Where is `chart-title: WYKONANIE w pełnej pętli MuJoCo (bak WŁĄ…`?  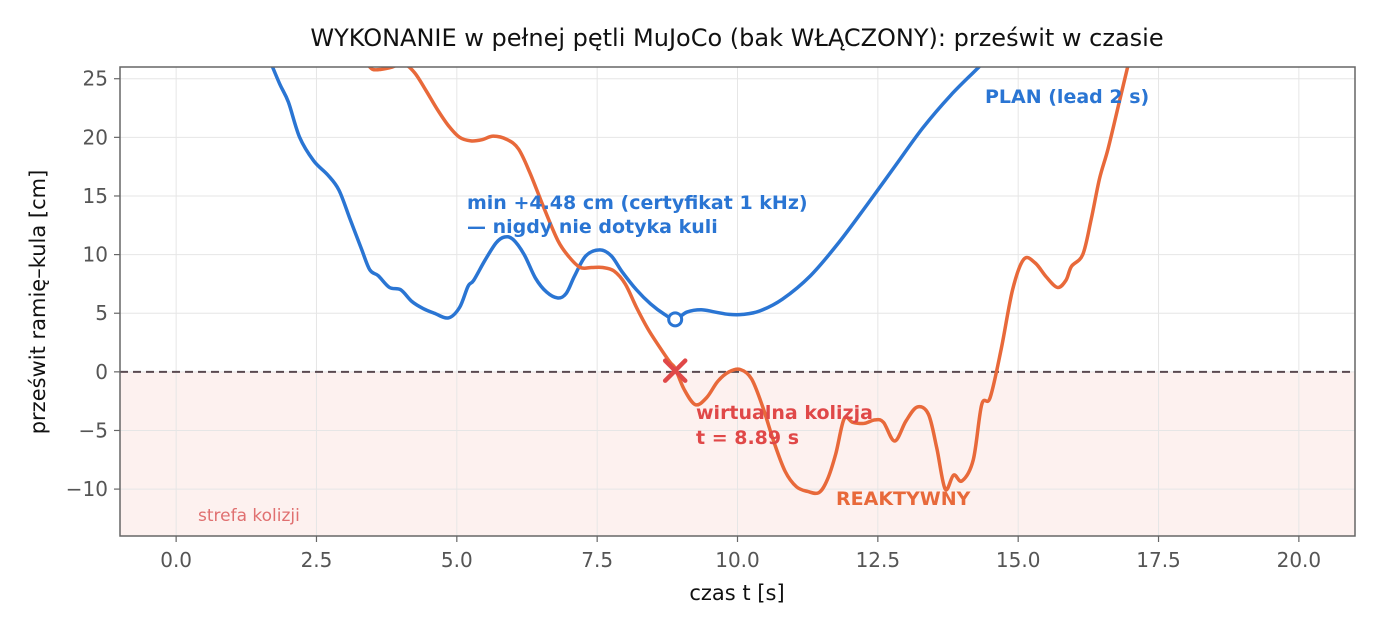 chart-title: WYKONANIE w pełnej pętli MuJoCo (bak WŁĄ… is located at coordinates (736, 38).